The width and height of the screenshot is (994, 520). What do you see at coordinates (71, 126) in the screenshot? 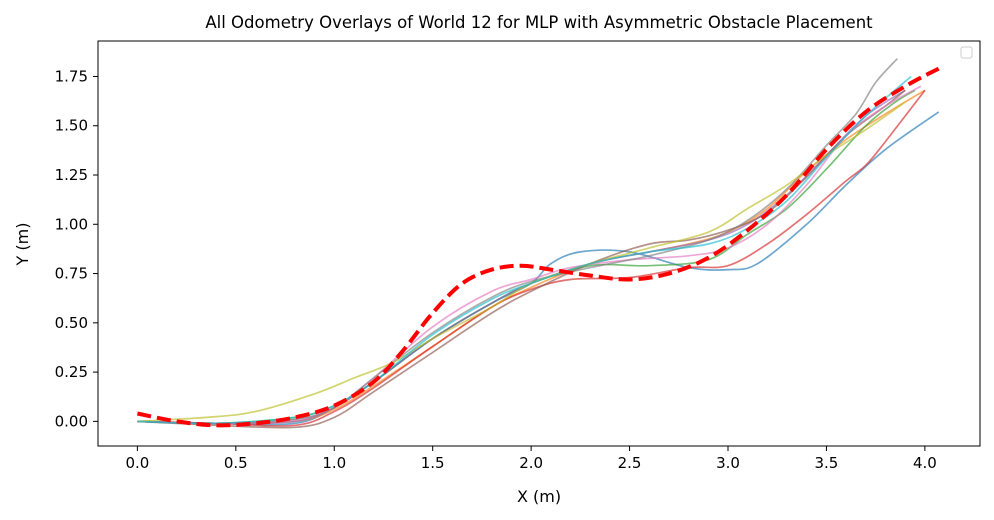
I see `y-tick-label: 1.50` at bounding box center [71, 126].